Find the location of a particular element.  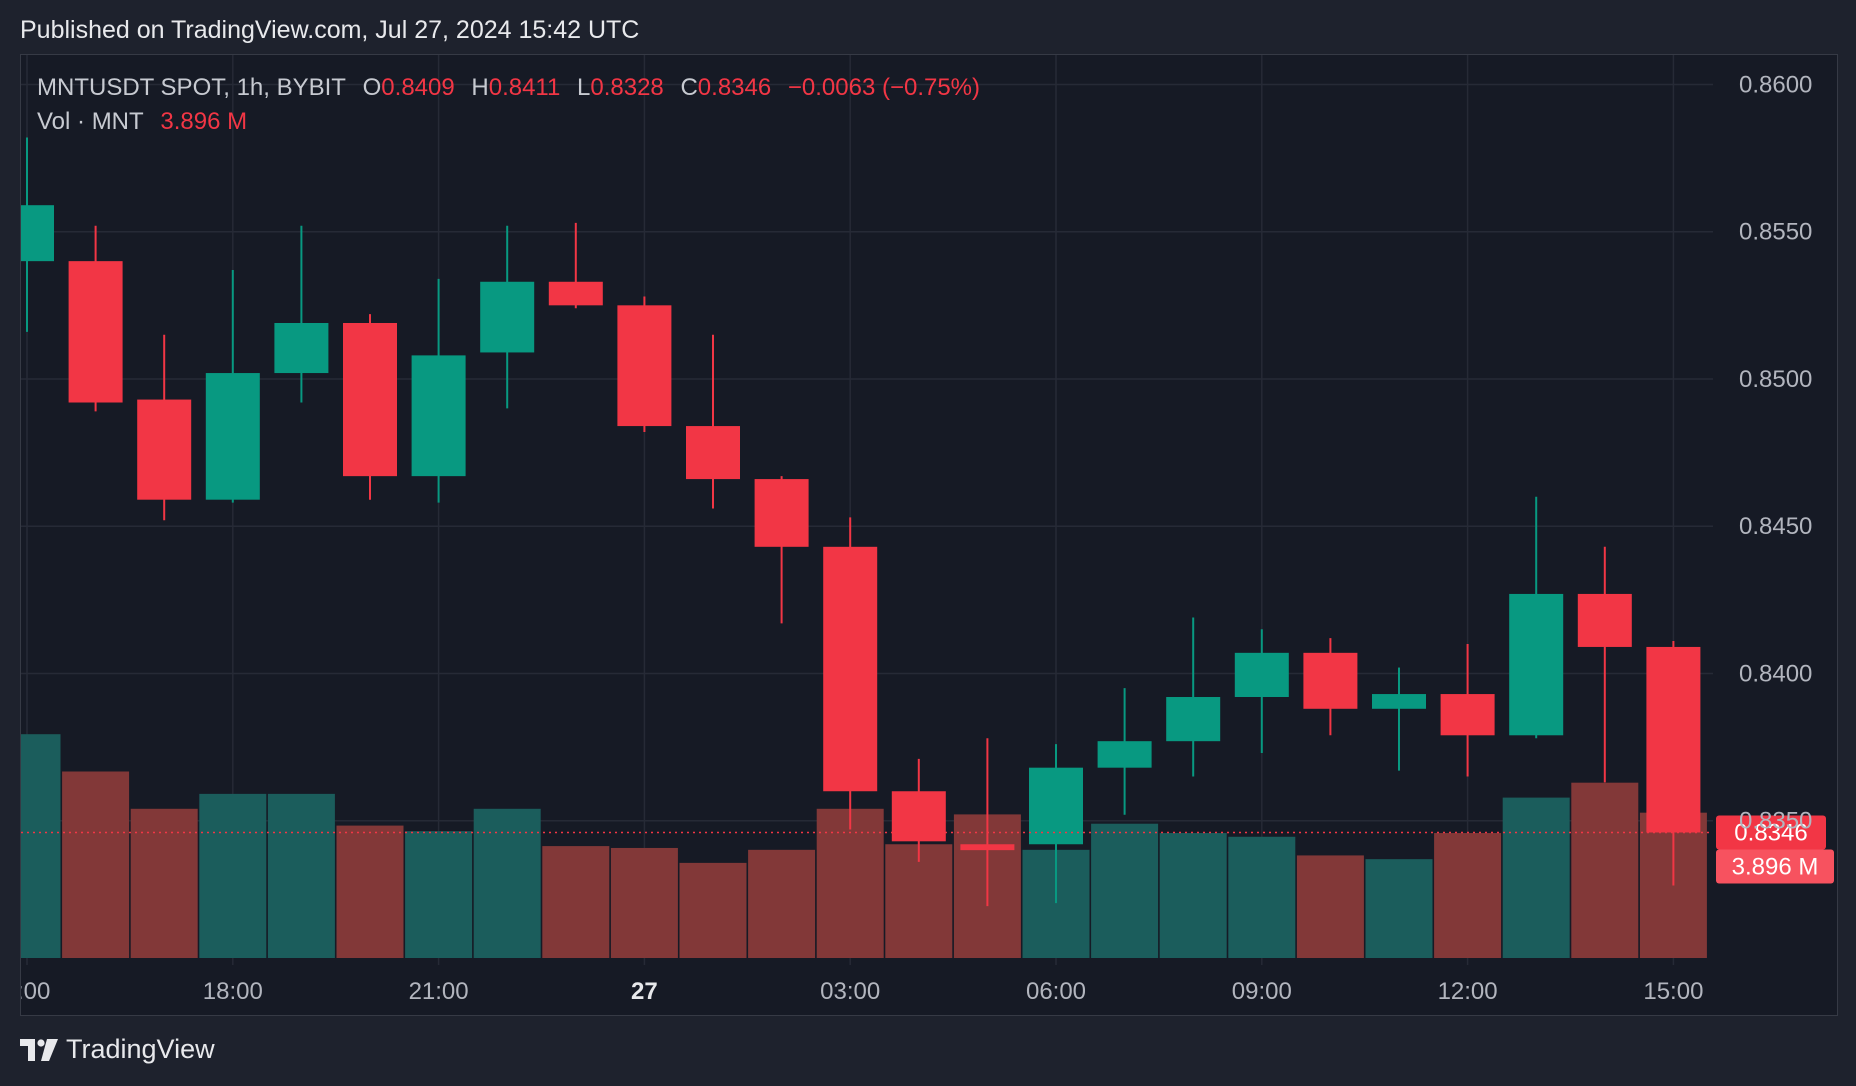

x-tick-label: 12:00 is located at coordinates (1468, 991).